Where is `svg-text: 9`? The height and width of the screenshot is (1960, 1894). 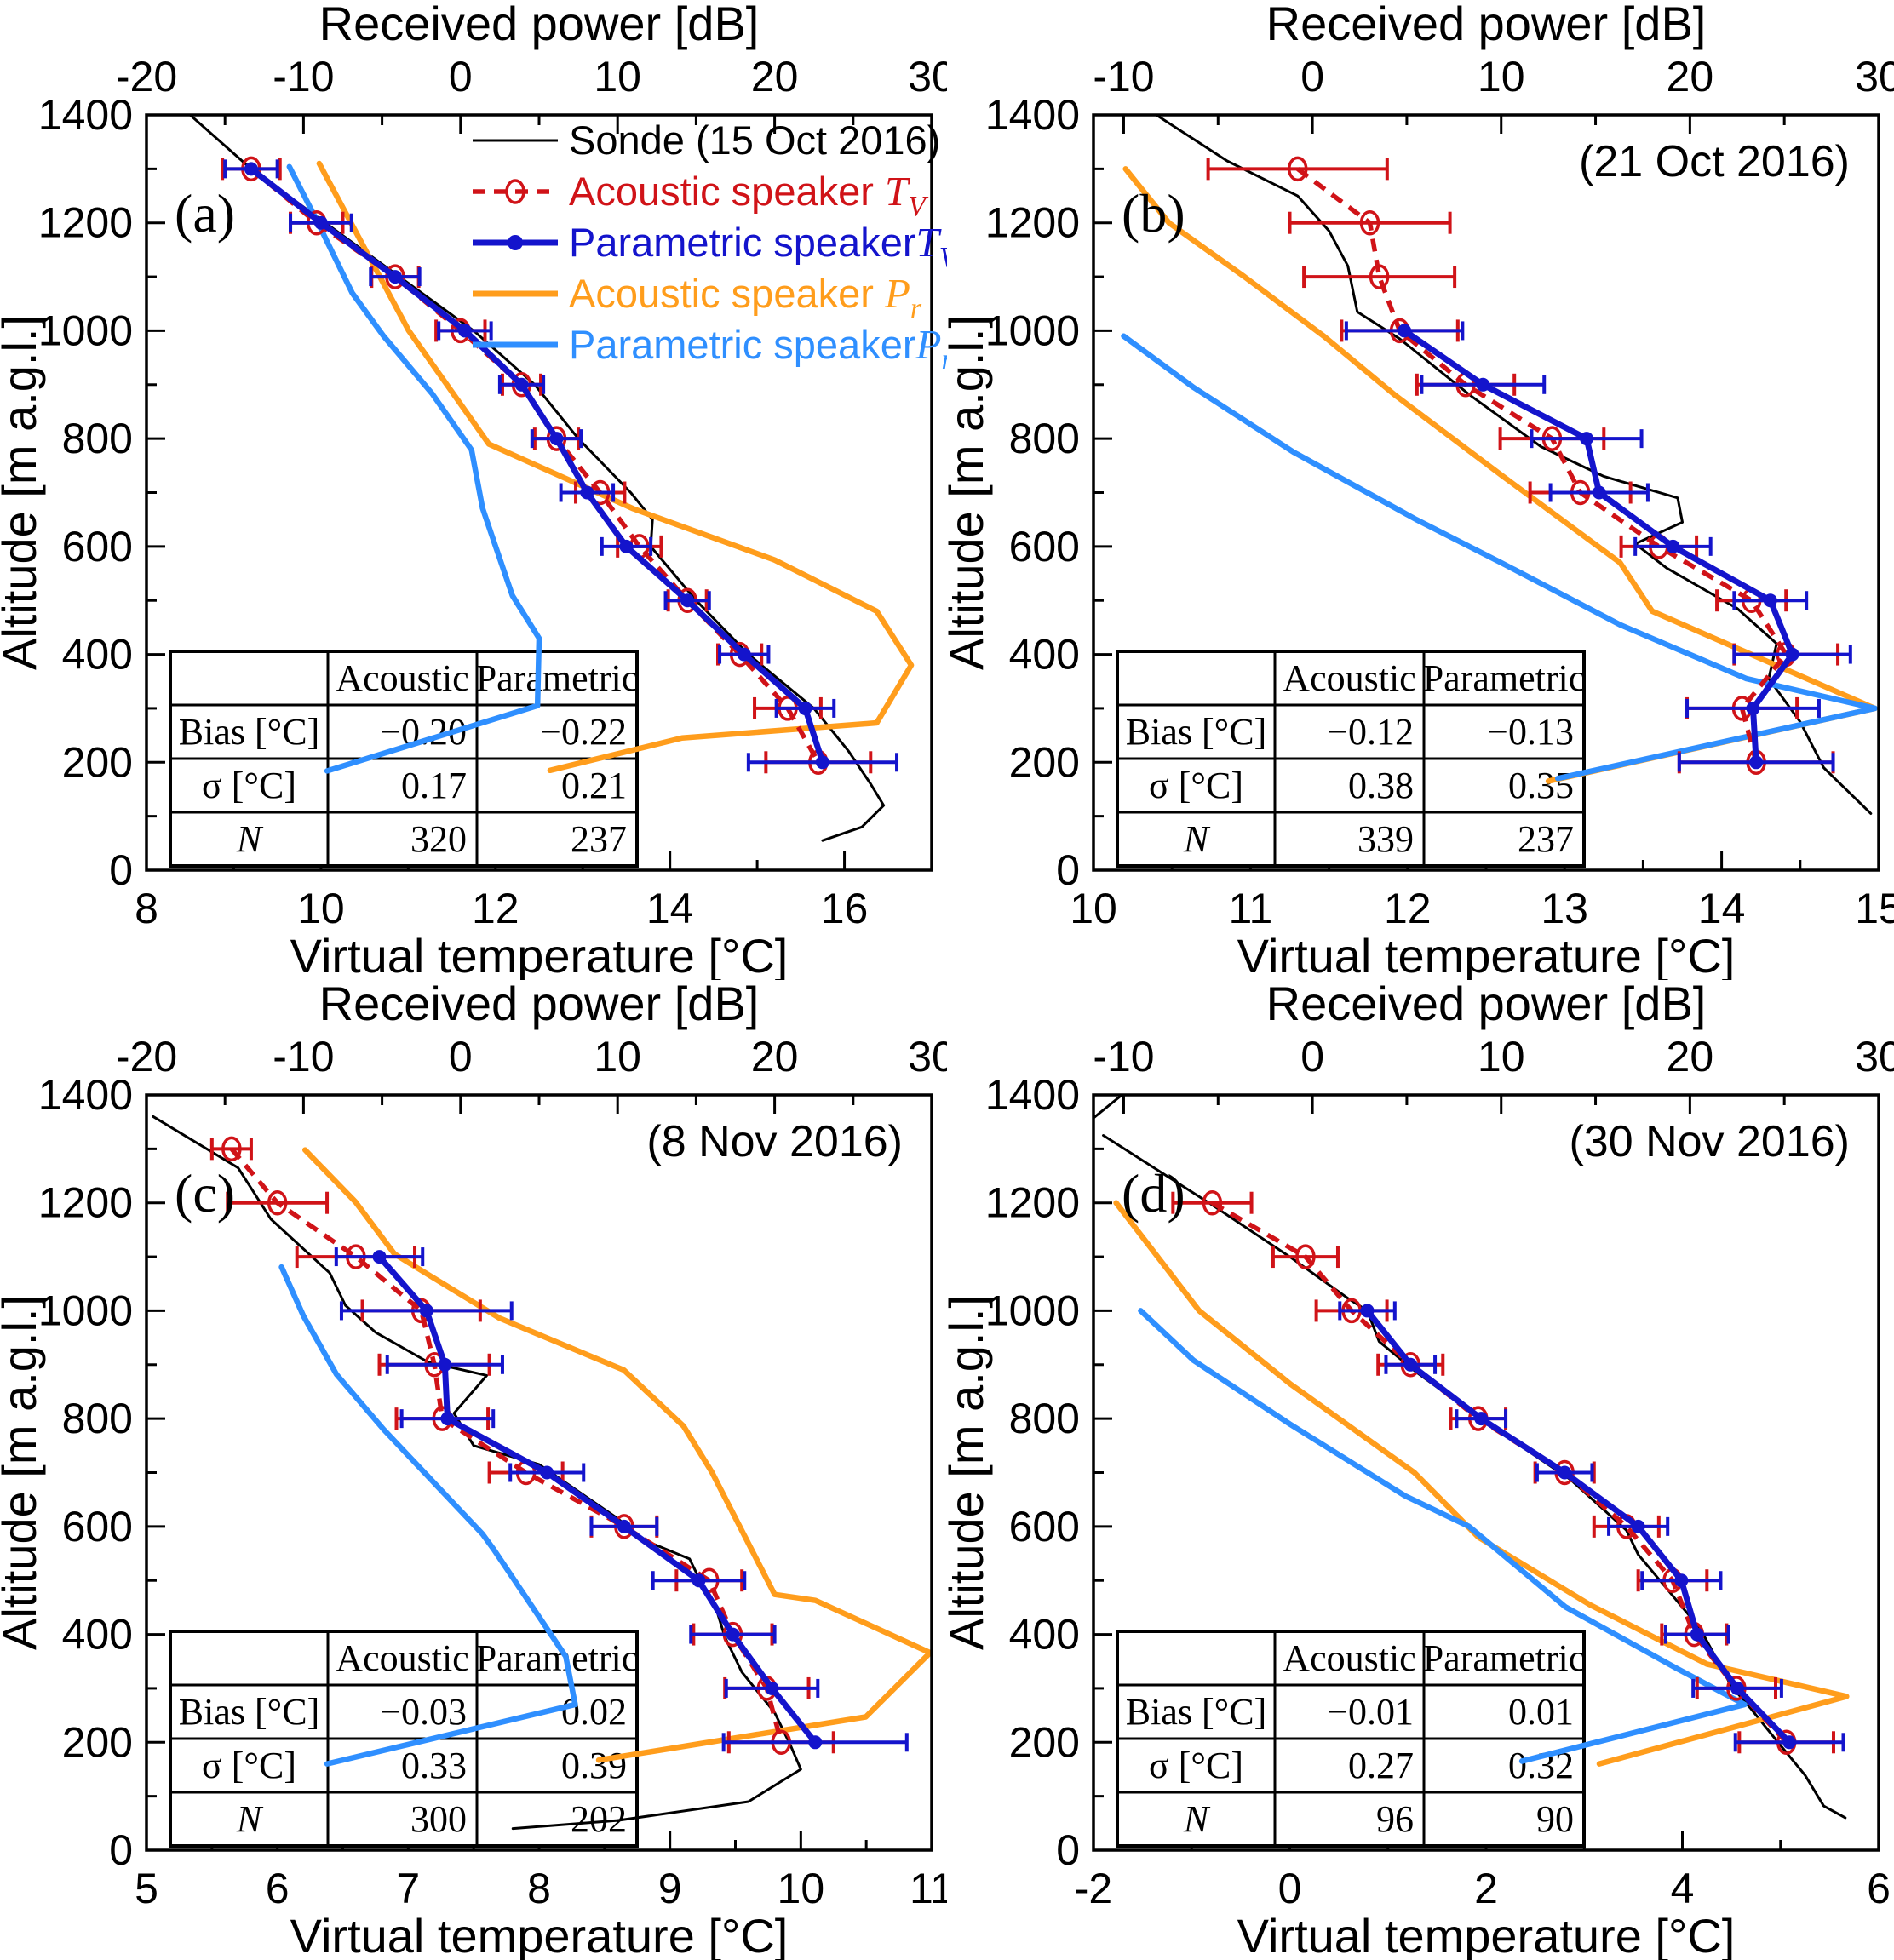
svg-text: 9 is located at coordinates (670, 1888).